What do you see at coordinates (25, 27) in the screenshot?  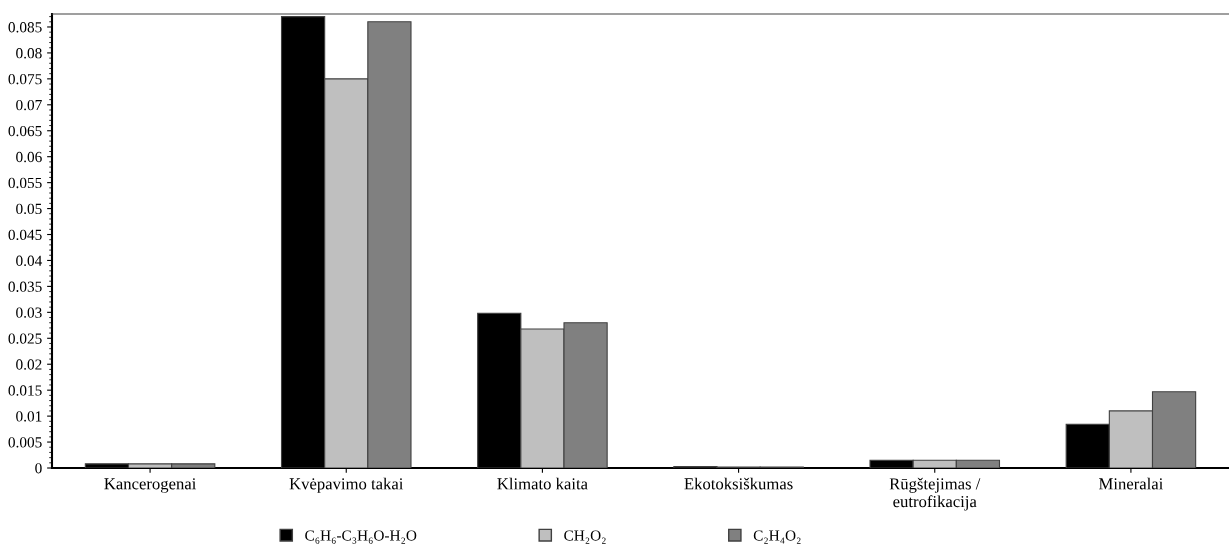 I see `y-tick-label: 0.085` at bounding box center [25, 27].